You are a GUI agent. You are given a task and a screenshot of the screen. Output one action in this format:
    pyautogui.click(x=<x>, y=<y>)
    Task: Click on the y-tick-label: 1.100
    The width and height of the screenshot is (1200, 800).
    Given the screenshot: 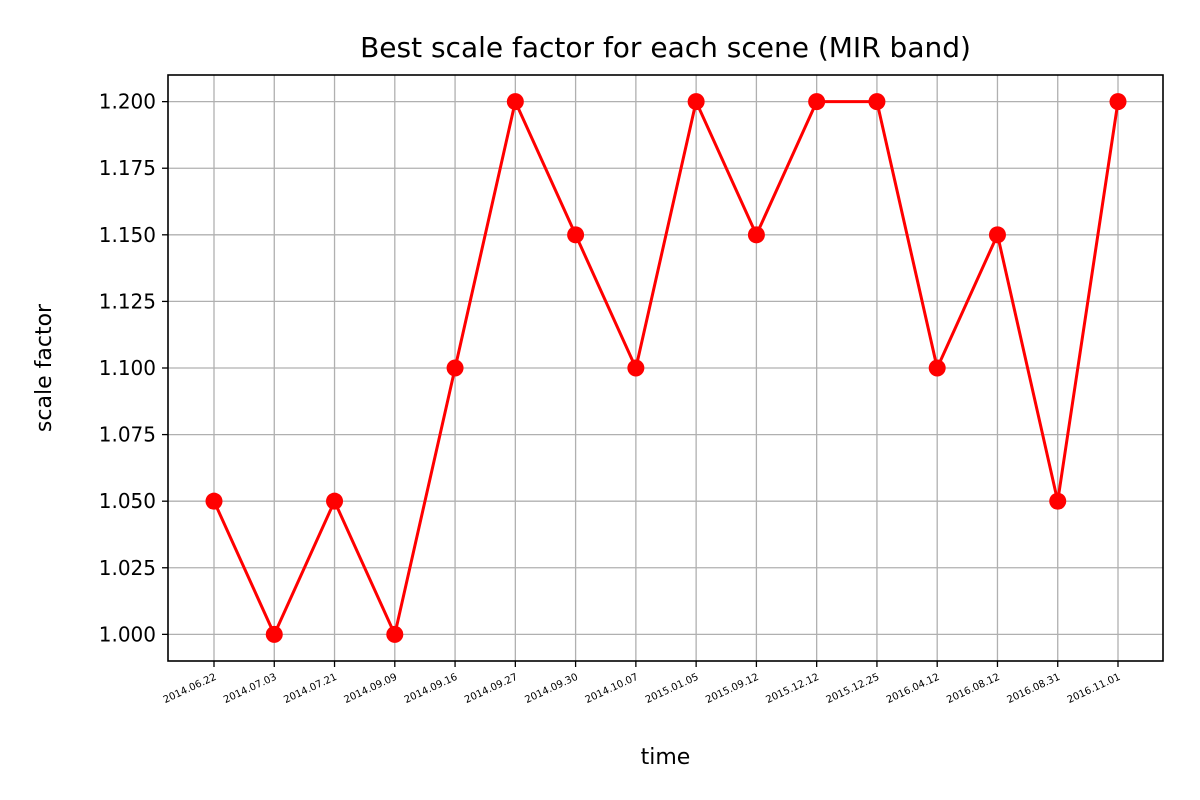 What is the action you would take?
    pyautogui.click(x=127, y=368)
    